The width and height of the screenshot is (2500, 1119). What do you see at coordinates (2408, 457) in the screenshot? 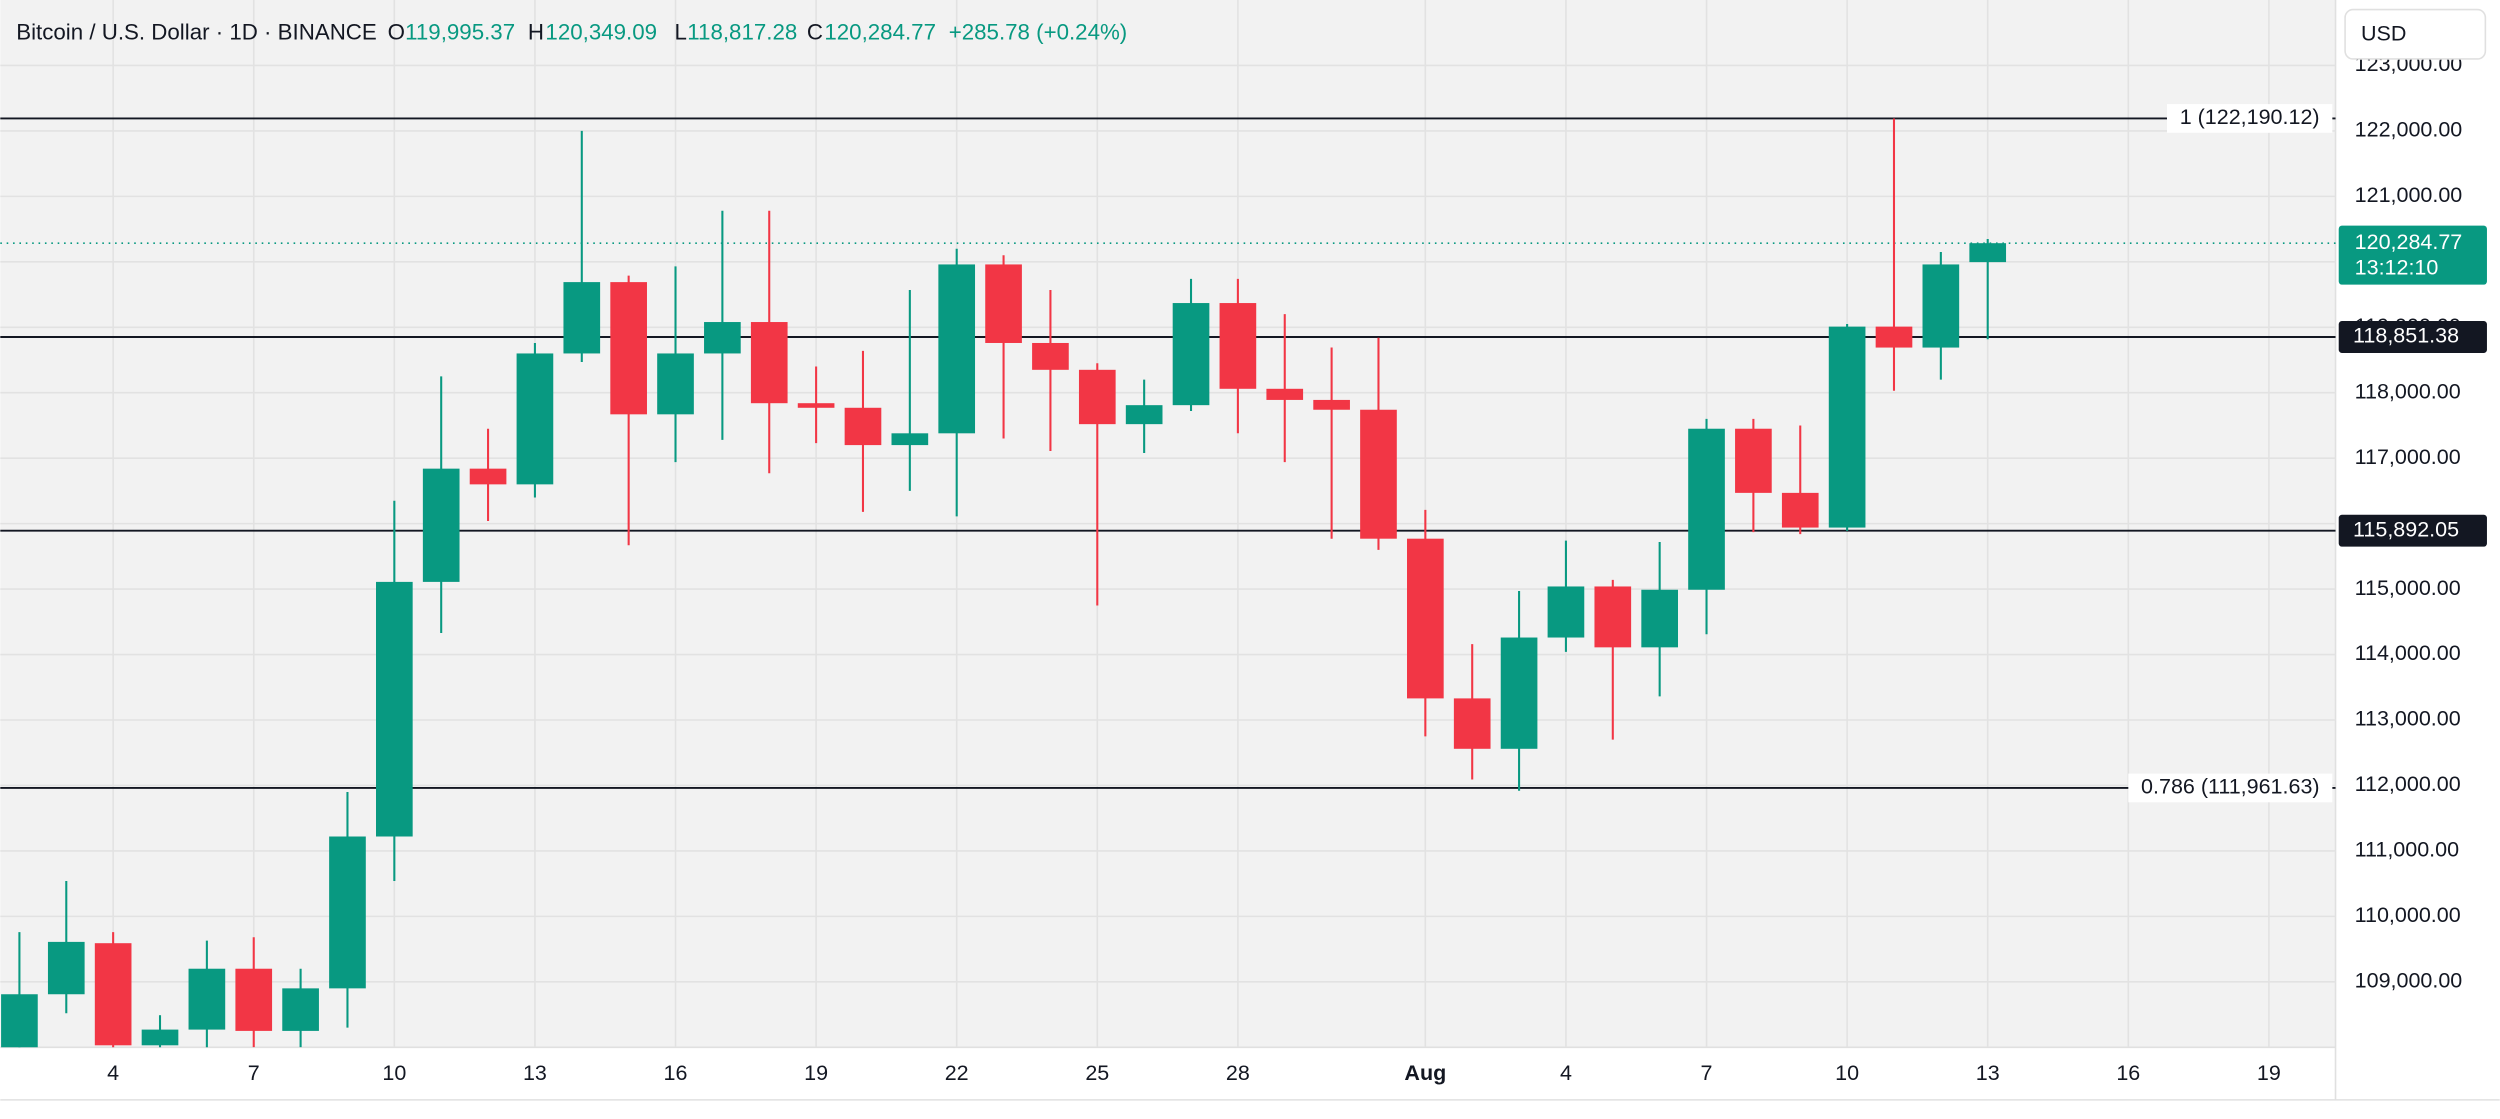
I see `y-tick-label: 117,000.00` at bounding box center [2408, 457].